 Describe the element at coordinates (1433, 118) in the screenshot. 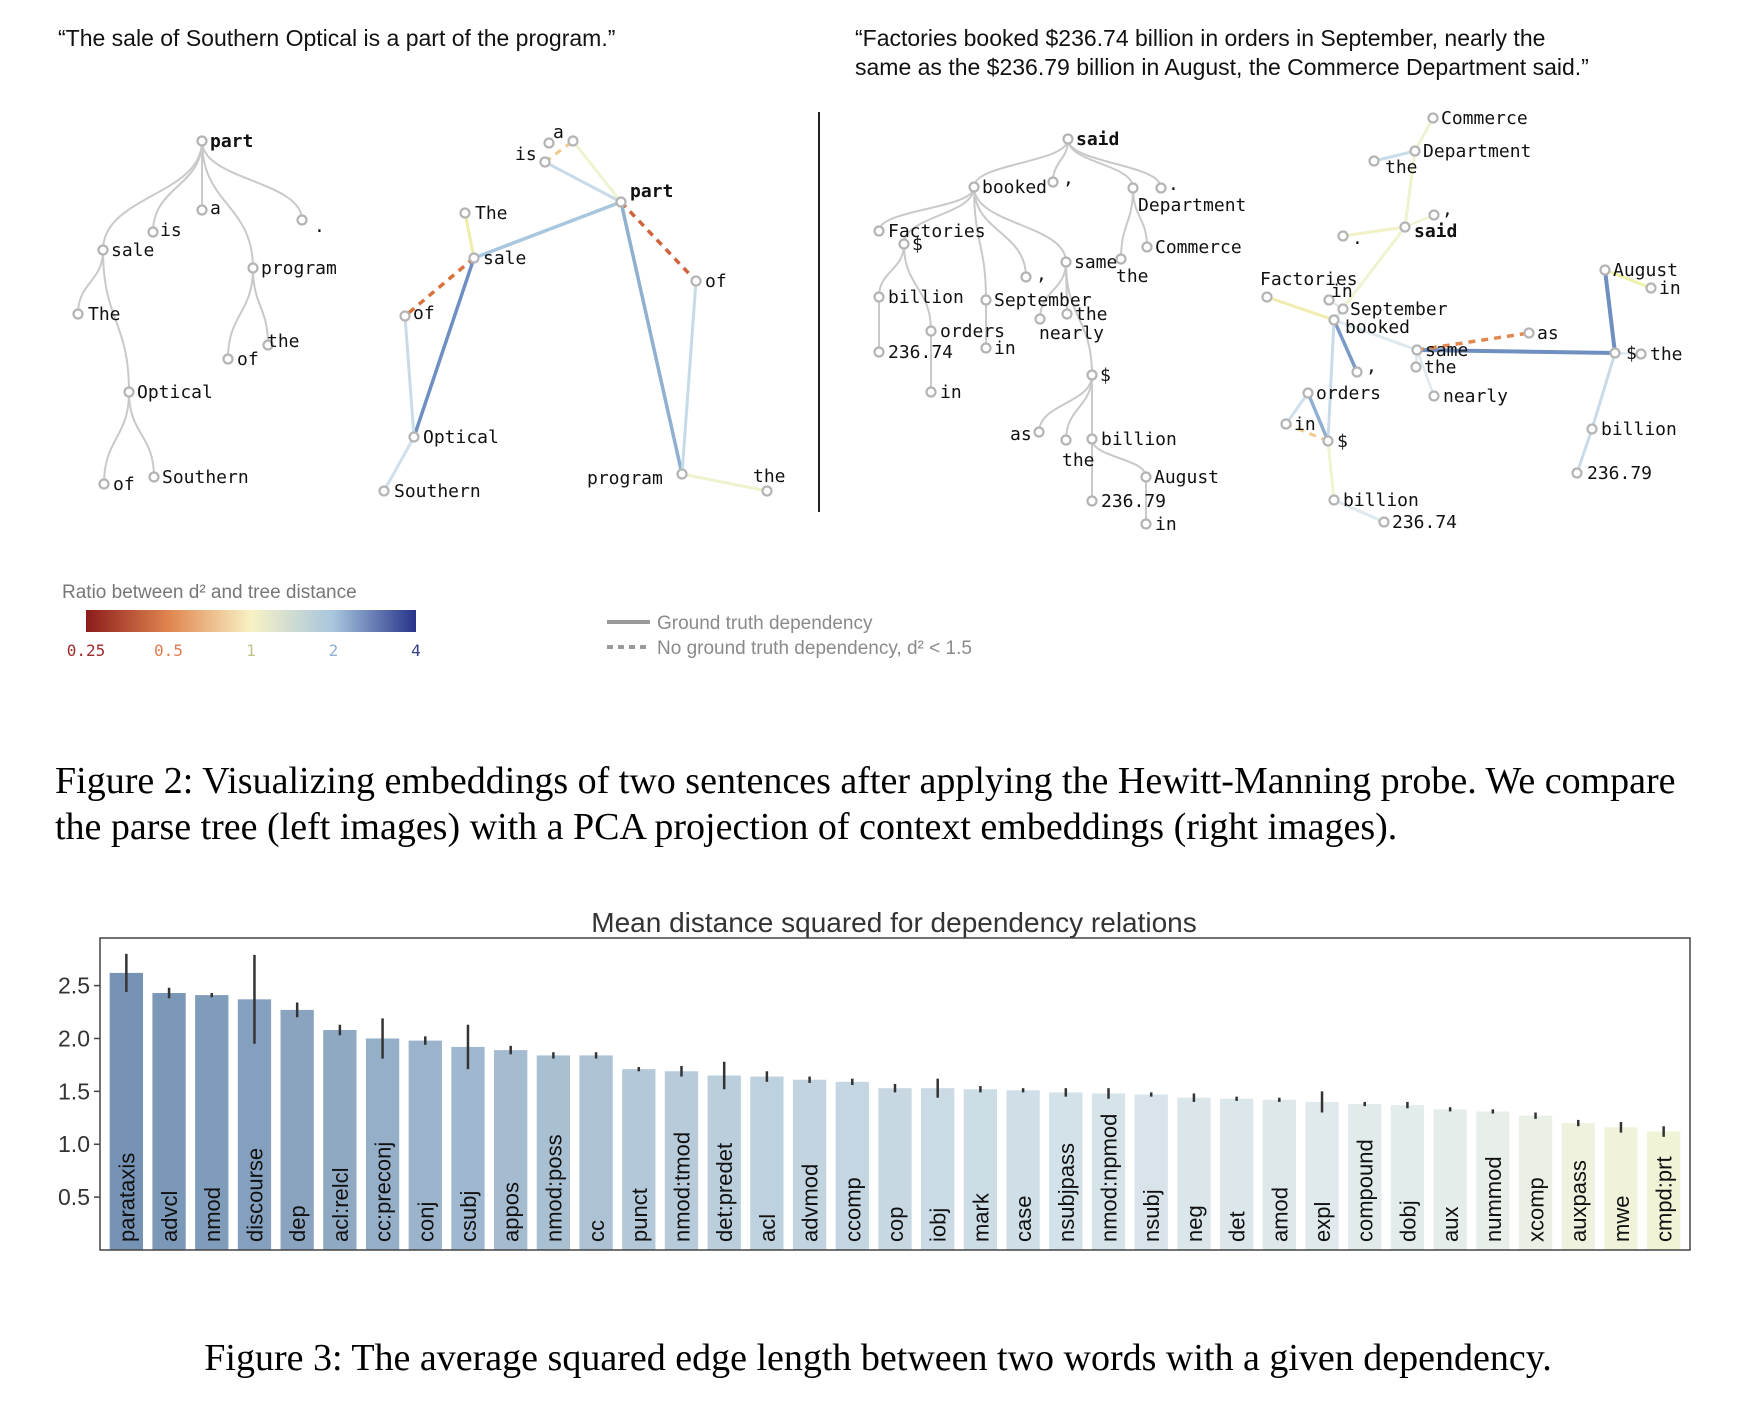

I see `node-Comm` at that location.